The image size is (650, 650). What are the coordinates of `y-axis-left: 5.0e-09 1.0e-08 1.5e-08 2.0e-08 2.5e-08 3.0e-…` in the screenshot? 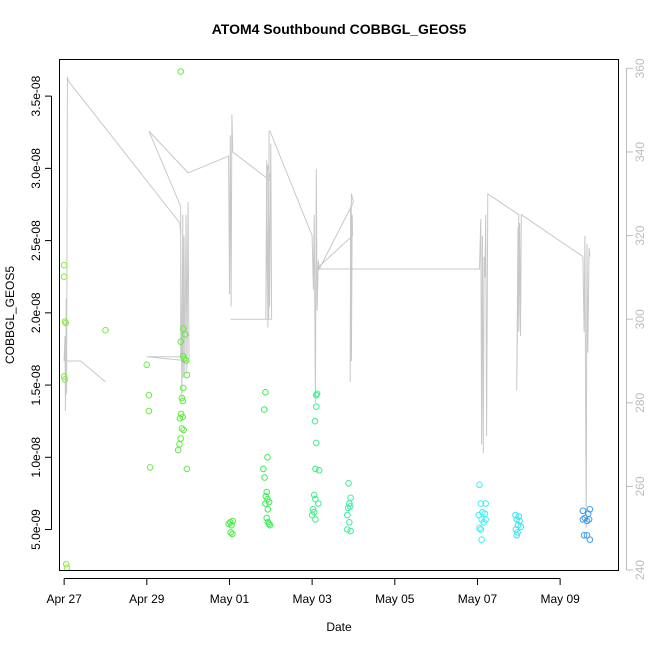 It's located at (40, 312).